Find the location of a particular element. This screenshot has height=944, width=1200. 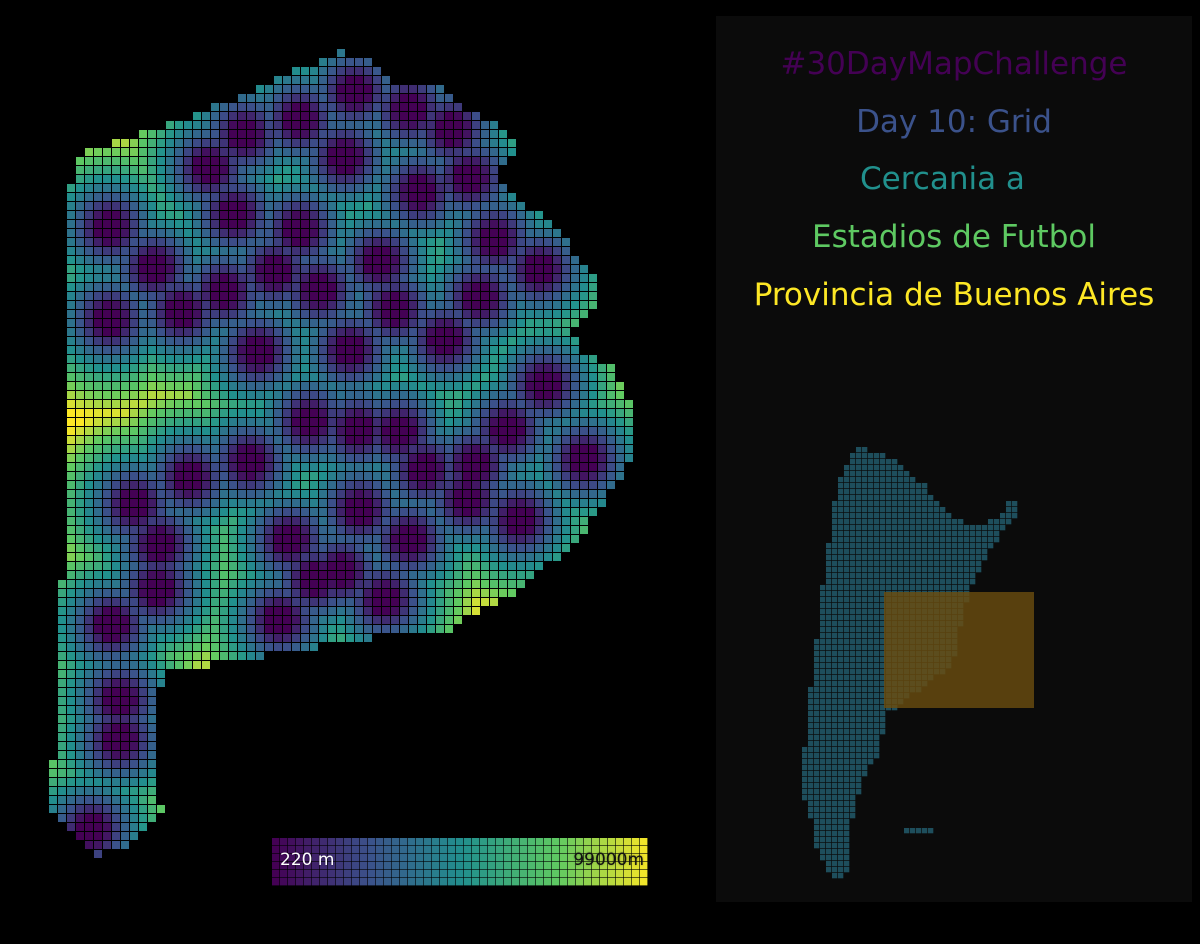

color-legend: 220 m 99000m is located at coordinates (460, 862).